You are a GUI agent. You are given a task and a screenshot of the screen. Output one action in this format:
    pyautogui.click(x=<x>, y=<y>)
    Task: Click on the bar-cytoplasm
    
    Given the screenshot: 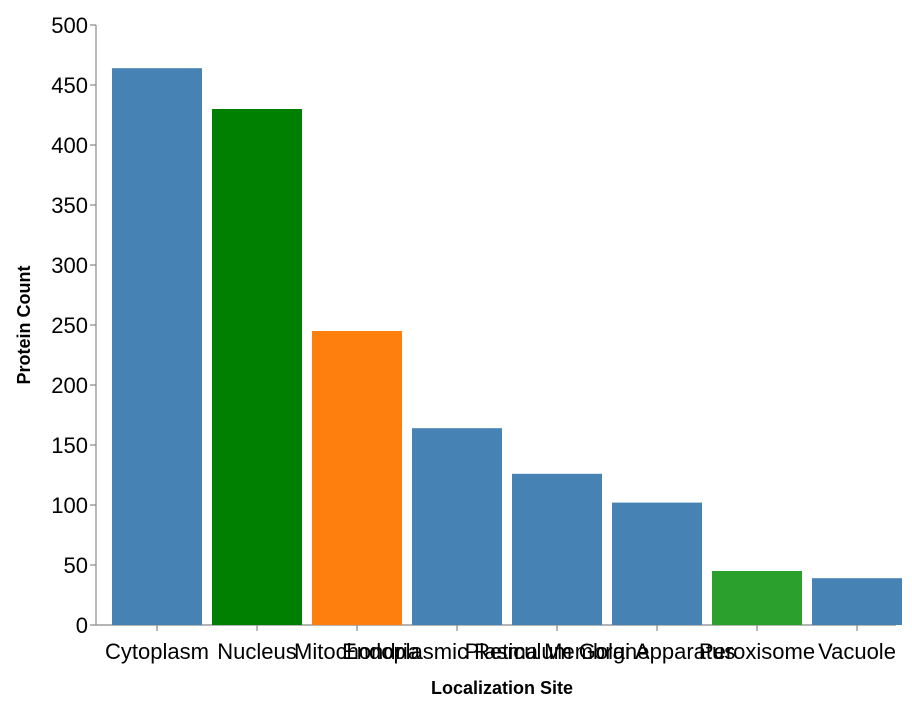 What is the action you would take?
    pyautogui.click(x=157, y=346)
    